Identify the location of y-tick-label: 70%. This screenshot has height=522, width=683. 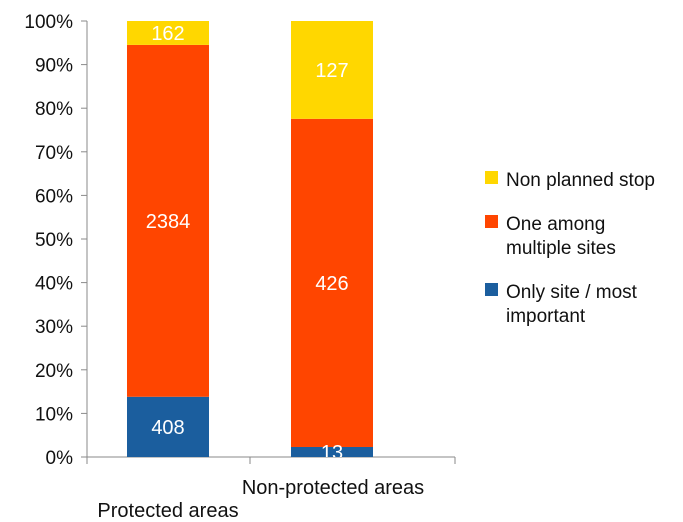
(54, 153).